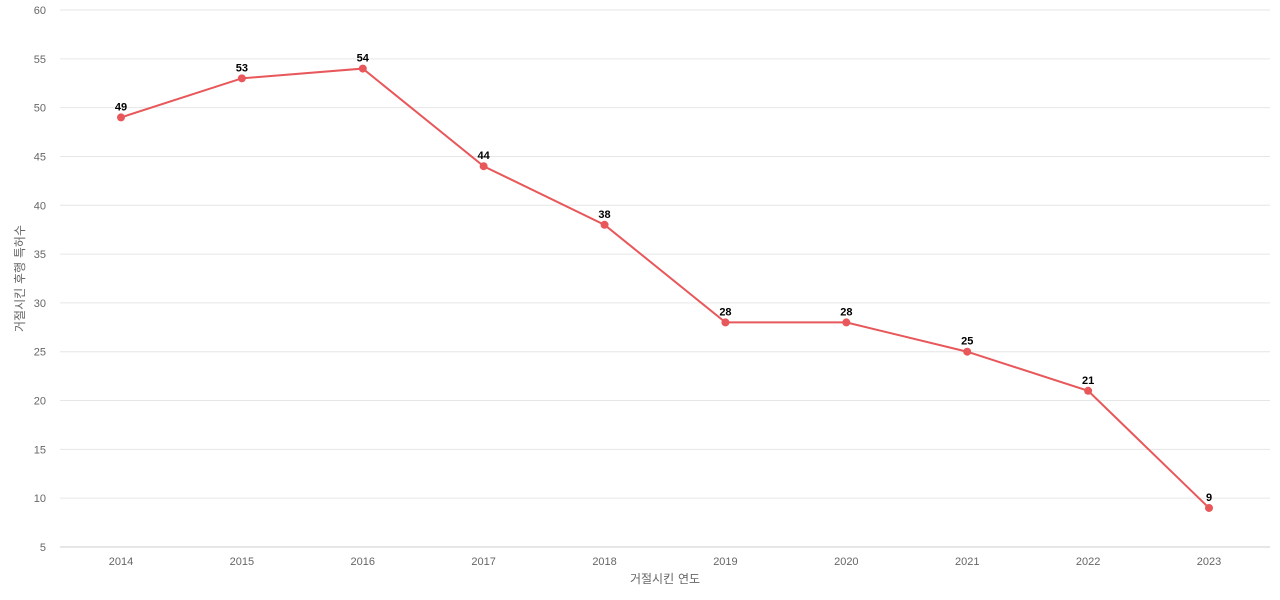 This screenshot has width=1280, height=600. What do you see at coordinates (40, 450) in the screenshot?
I see `y-tick-label: 15` at bounding box center [40, 450].